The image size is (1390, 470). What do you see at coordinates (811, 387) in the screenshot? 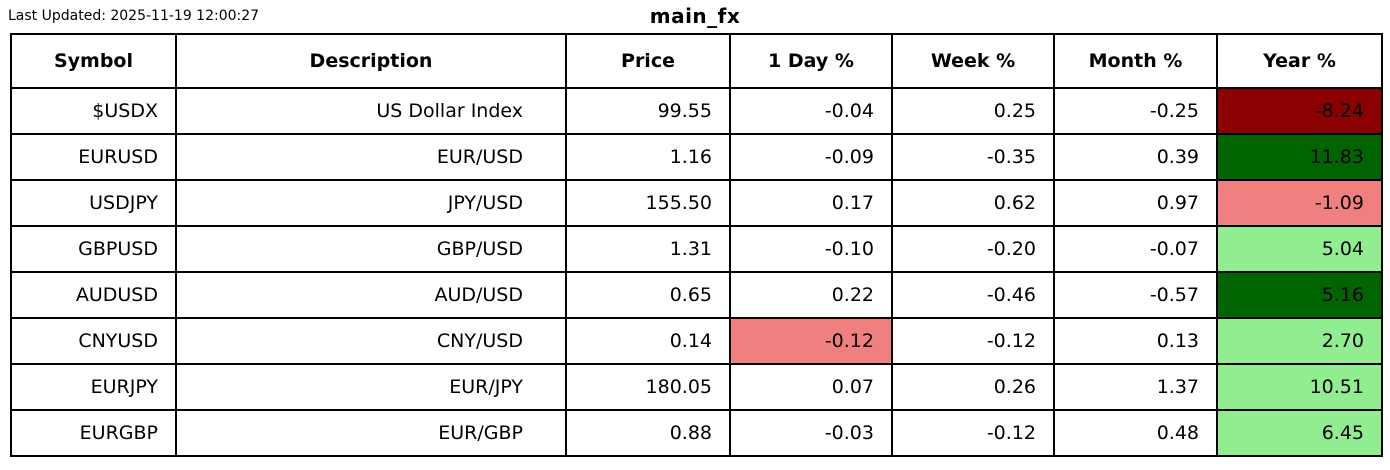
I see `cell-1day: 0.07` at bounding box center [811, 387].